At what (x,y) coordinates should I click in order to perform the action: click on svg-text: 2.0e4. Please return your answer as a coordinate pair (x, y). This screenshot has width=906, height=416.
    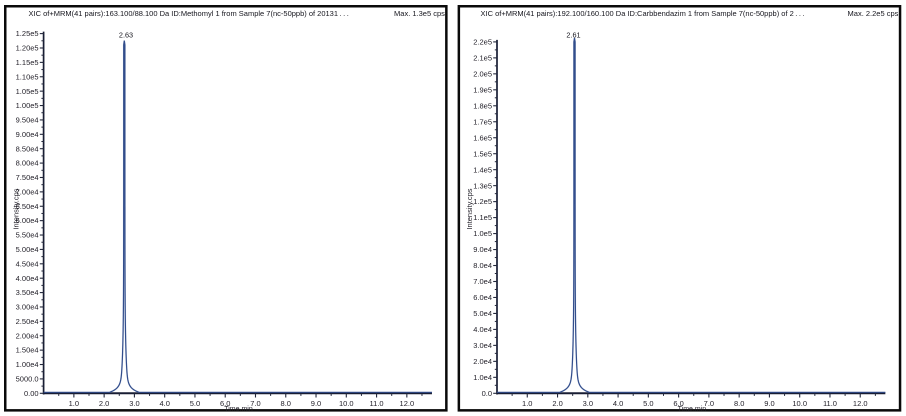
    Looking at the image, I should click on (482, 361).